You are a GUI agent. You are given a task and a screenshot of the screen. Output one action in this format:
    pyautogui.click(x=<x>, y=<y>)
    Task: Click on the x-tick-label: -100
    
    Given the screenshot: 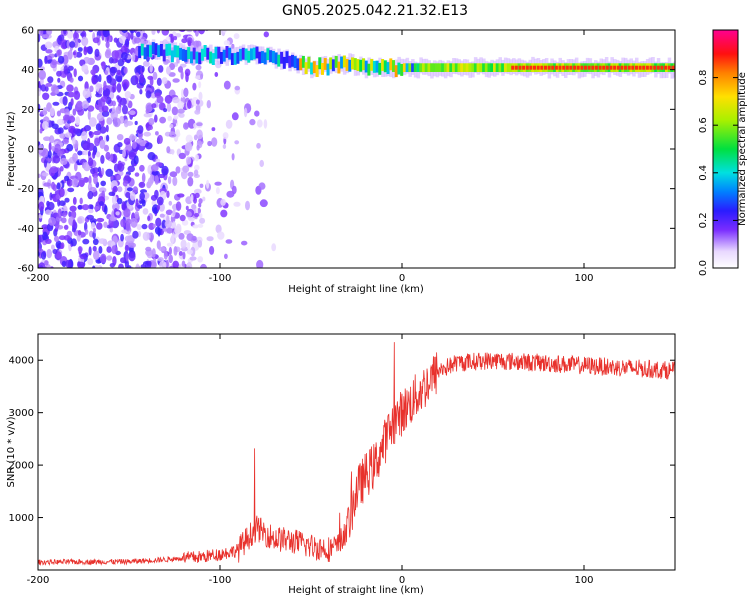 What is the action you would take?
    pyautogui.click(x=220, y=278)
    